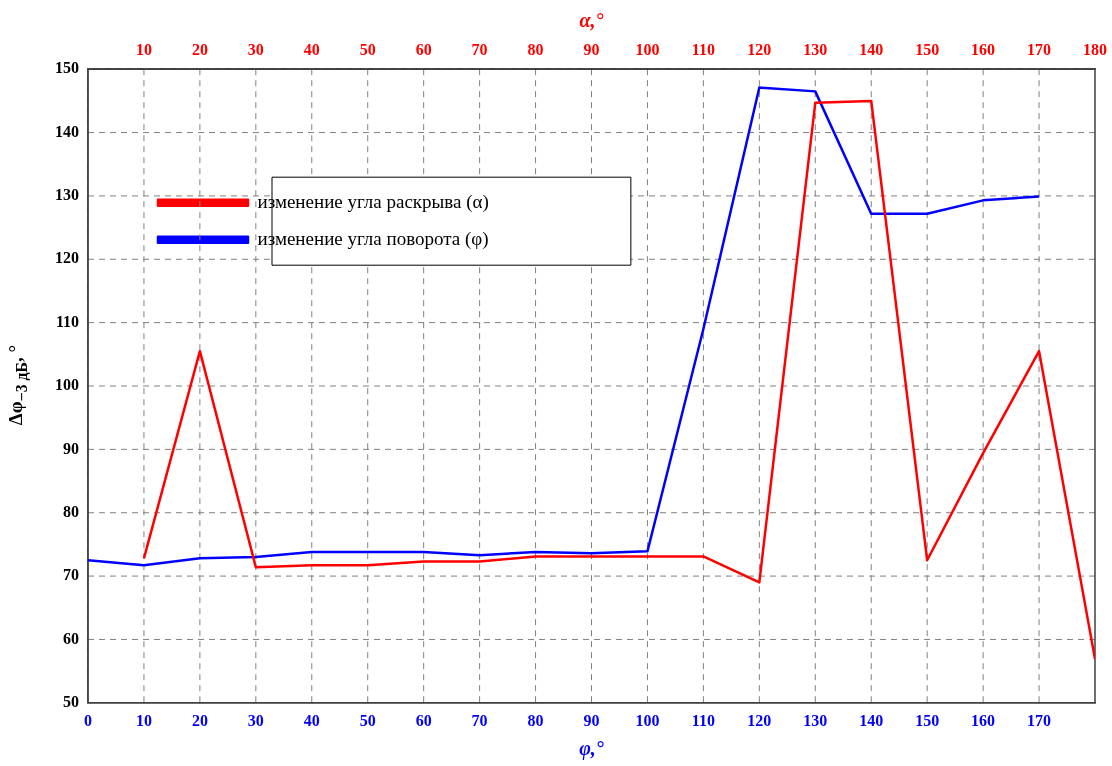 Image resolution: width=1112 pixels, height=766 pixels. What do you see at coordinates (535, 49) in the screenshot?
I see `x2-tick-label: 80` at bounding box center [535, 49].